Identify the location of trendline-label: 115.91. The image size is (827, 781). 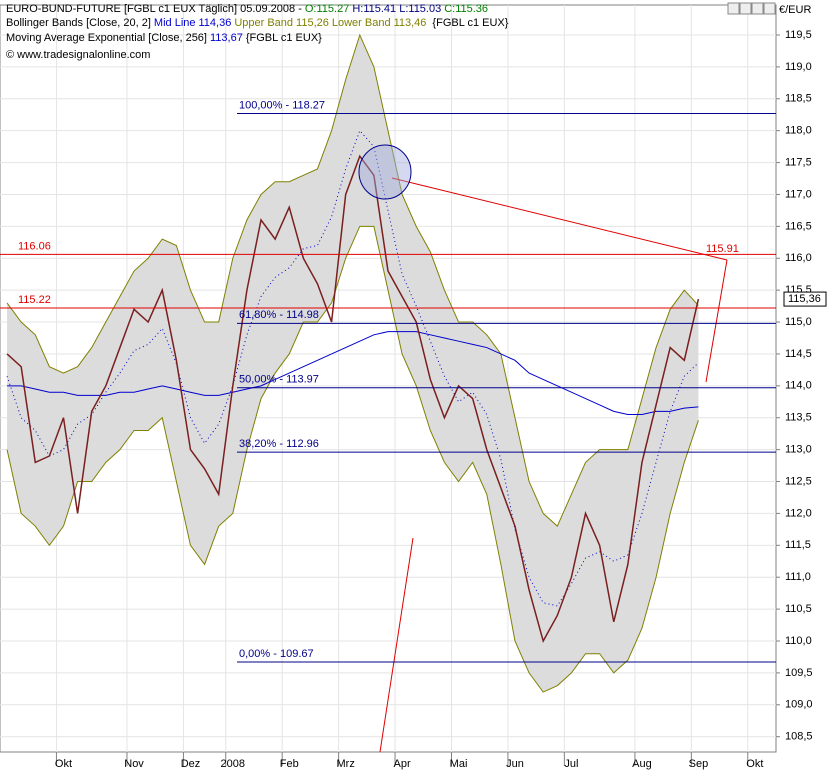
(722, 249).